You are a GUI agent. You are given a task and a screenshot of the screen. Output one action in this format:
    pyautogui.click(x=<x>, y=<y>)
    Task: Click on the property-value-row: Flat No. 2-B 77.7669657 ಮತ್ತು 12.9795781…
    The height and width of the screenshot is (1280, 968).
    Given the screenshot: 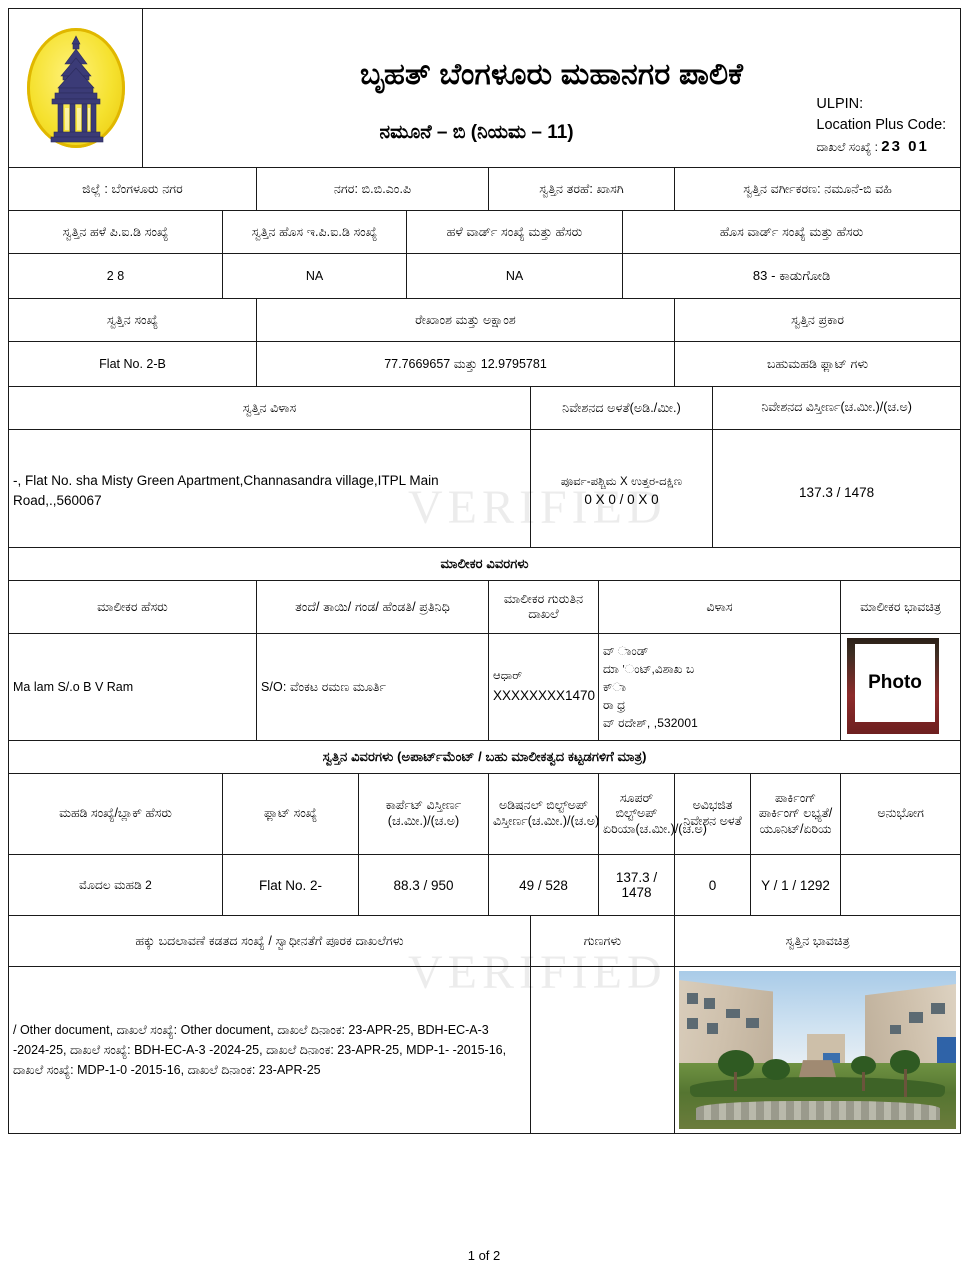 What is the action you would take?
    pyautogui.click(x=485, y=364)
    